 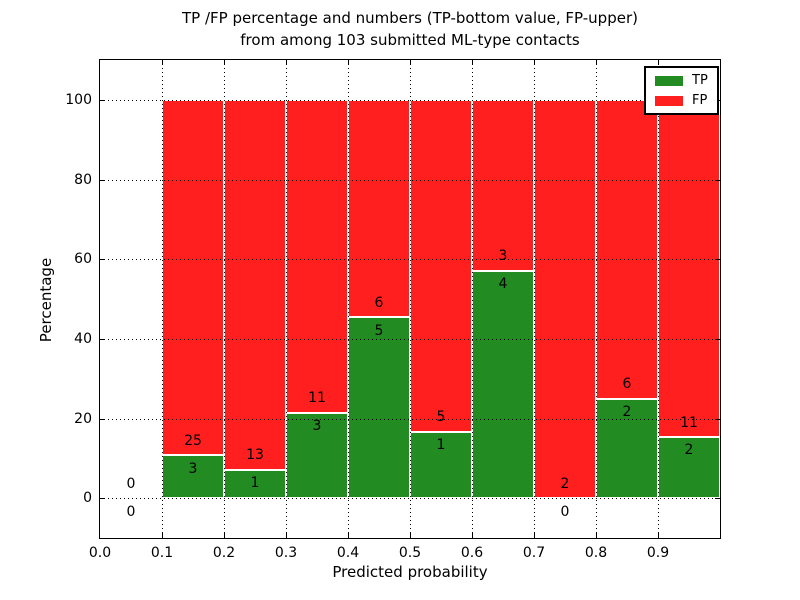 I want to click on y-tick-label: 20, so click(x=83, y=418).